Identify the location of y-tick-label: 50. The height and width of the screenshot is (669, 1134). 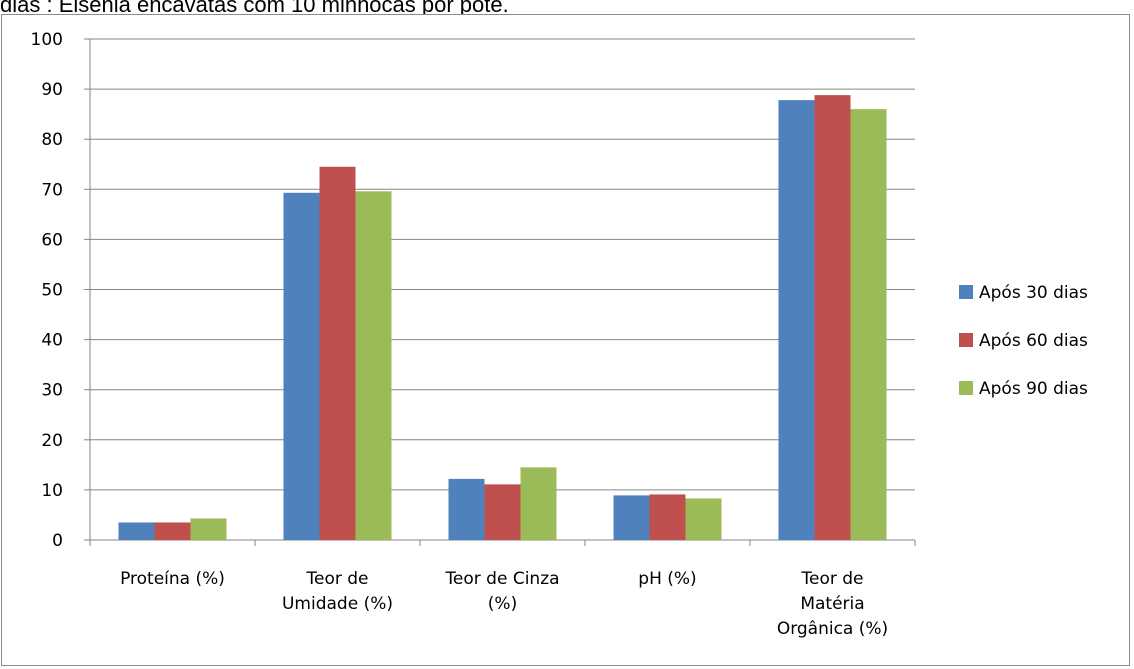
(52, 291).